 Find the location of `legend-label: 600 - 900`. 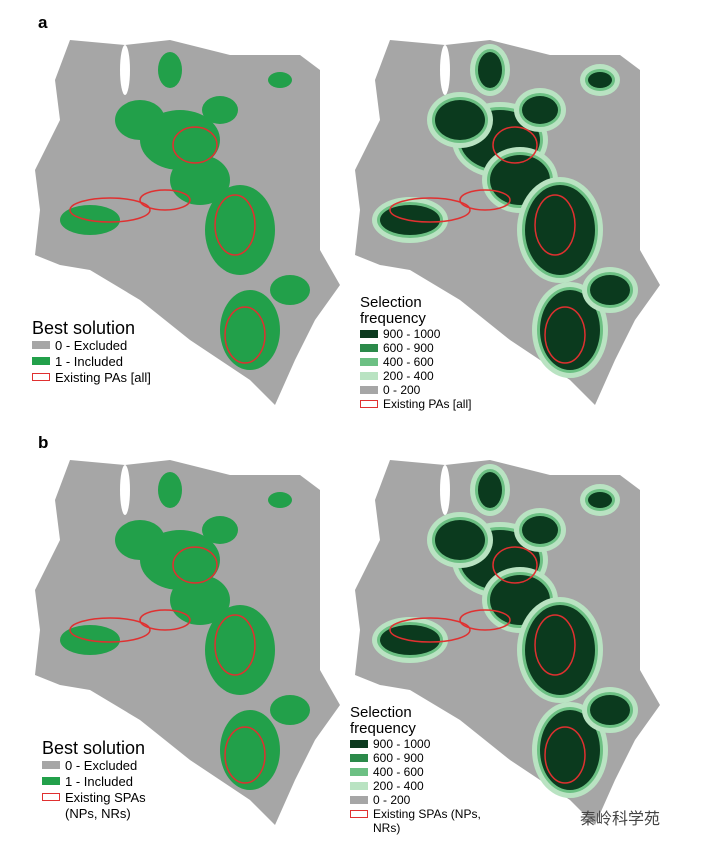

legend-label: 600 - 900 is located at coordinates (398, 758).